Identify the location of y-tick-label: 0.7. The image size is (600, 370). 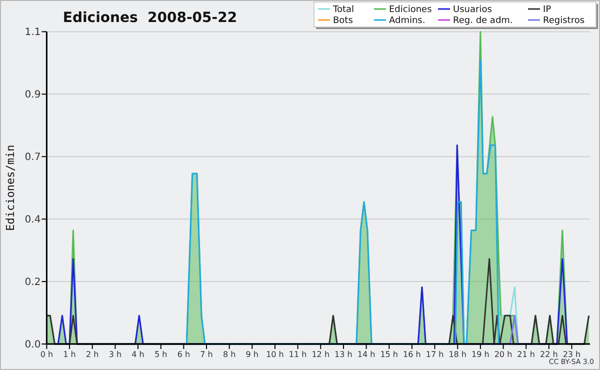
(32, 158).